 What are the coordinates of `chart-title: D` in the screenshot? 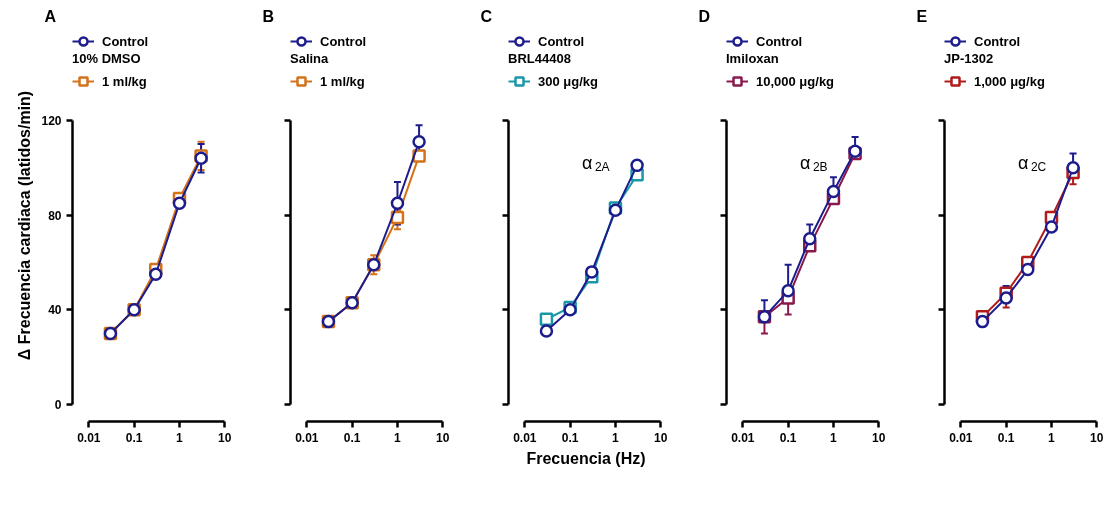 It's located at (704, 16).